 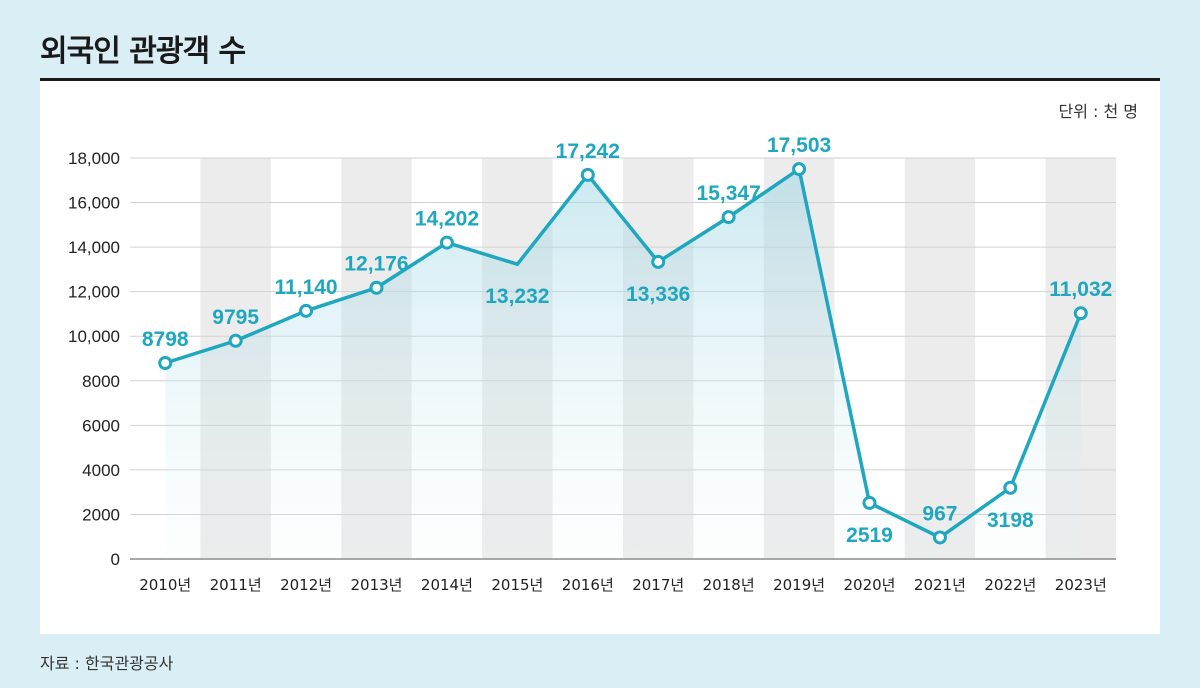 What do you see at coordinates (588, 151) in the screenshot?
I see `data-label: 17,242` at bounding box center [588, 151].